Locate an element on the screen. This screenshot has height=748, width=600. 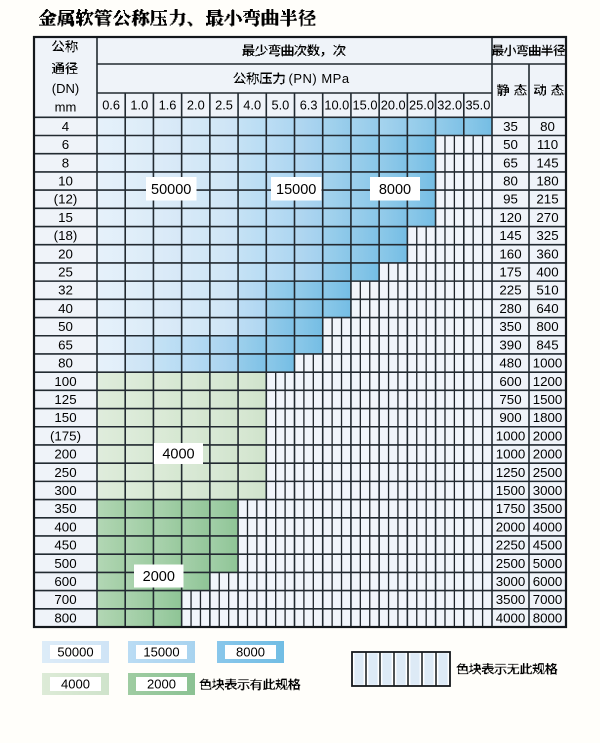
svg-text: 10.0 is located at coordinates (336, 105).